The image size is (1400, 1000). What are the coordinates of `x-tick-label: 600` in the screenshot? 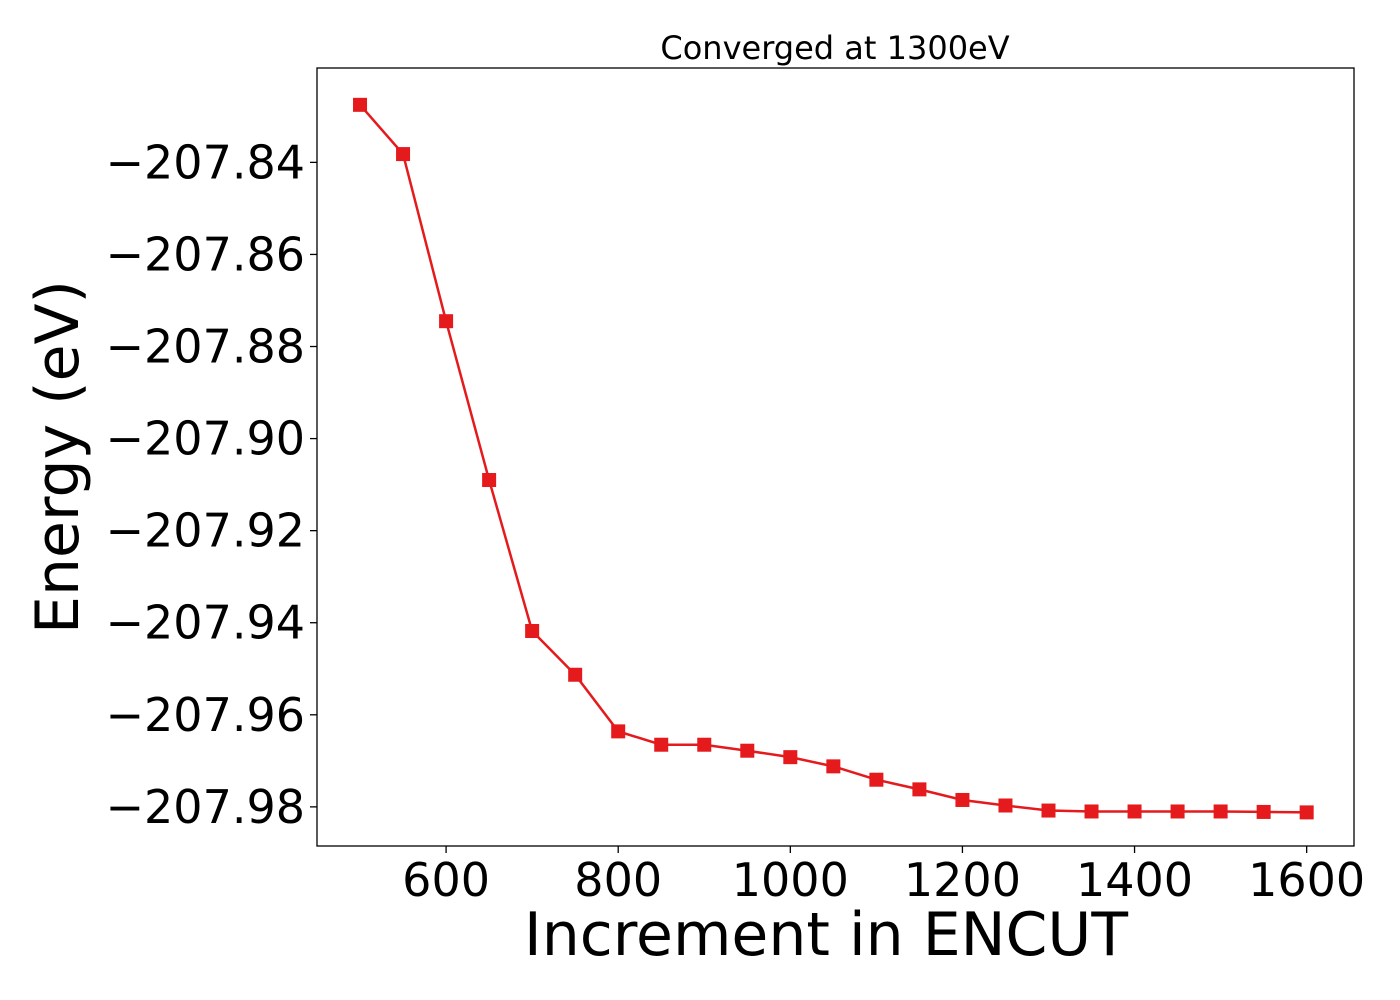 It's located at (446, 880).